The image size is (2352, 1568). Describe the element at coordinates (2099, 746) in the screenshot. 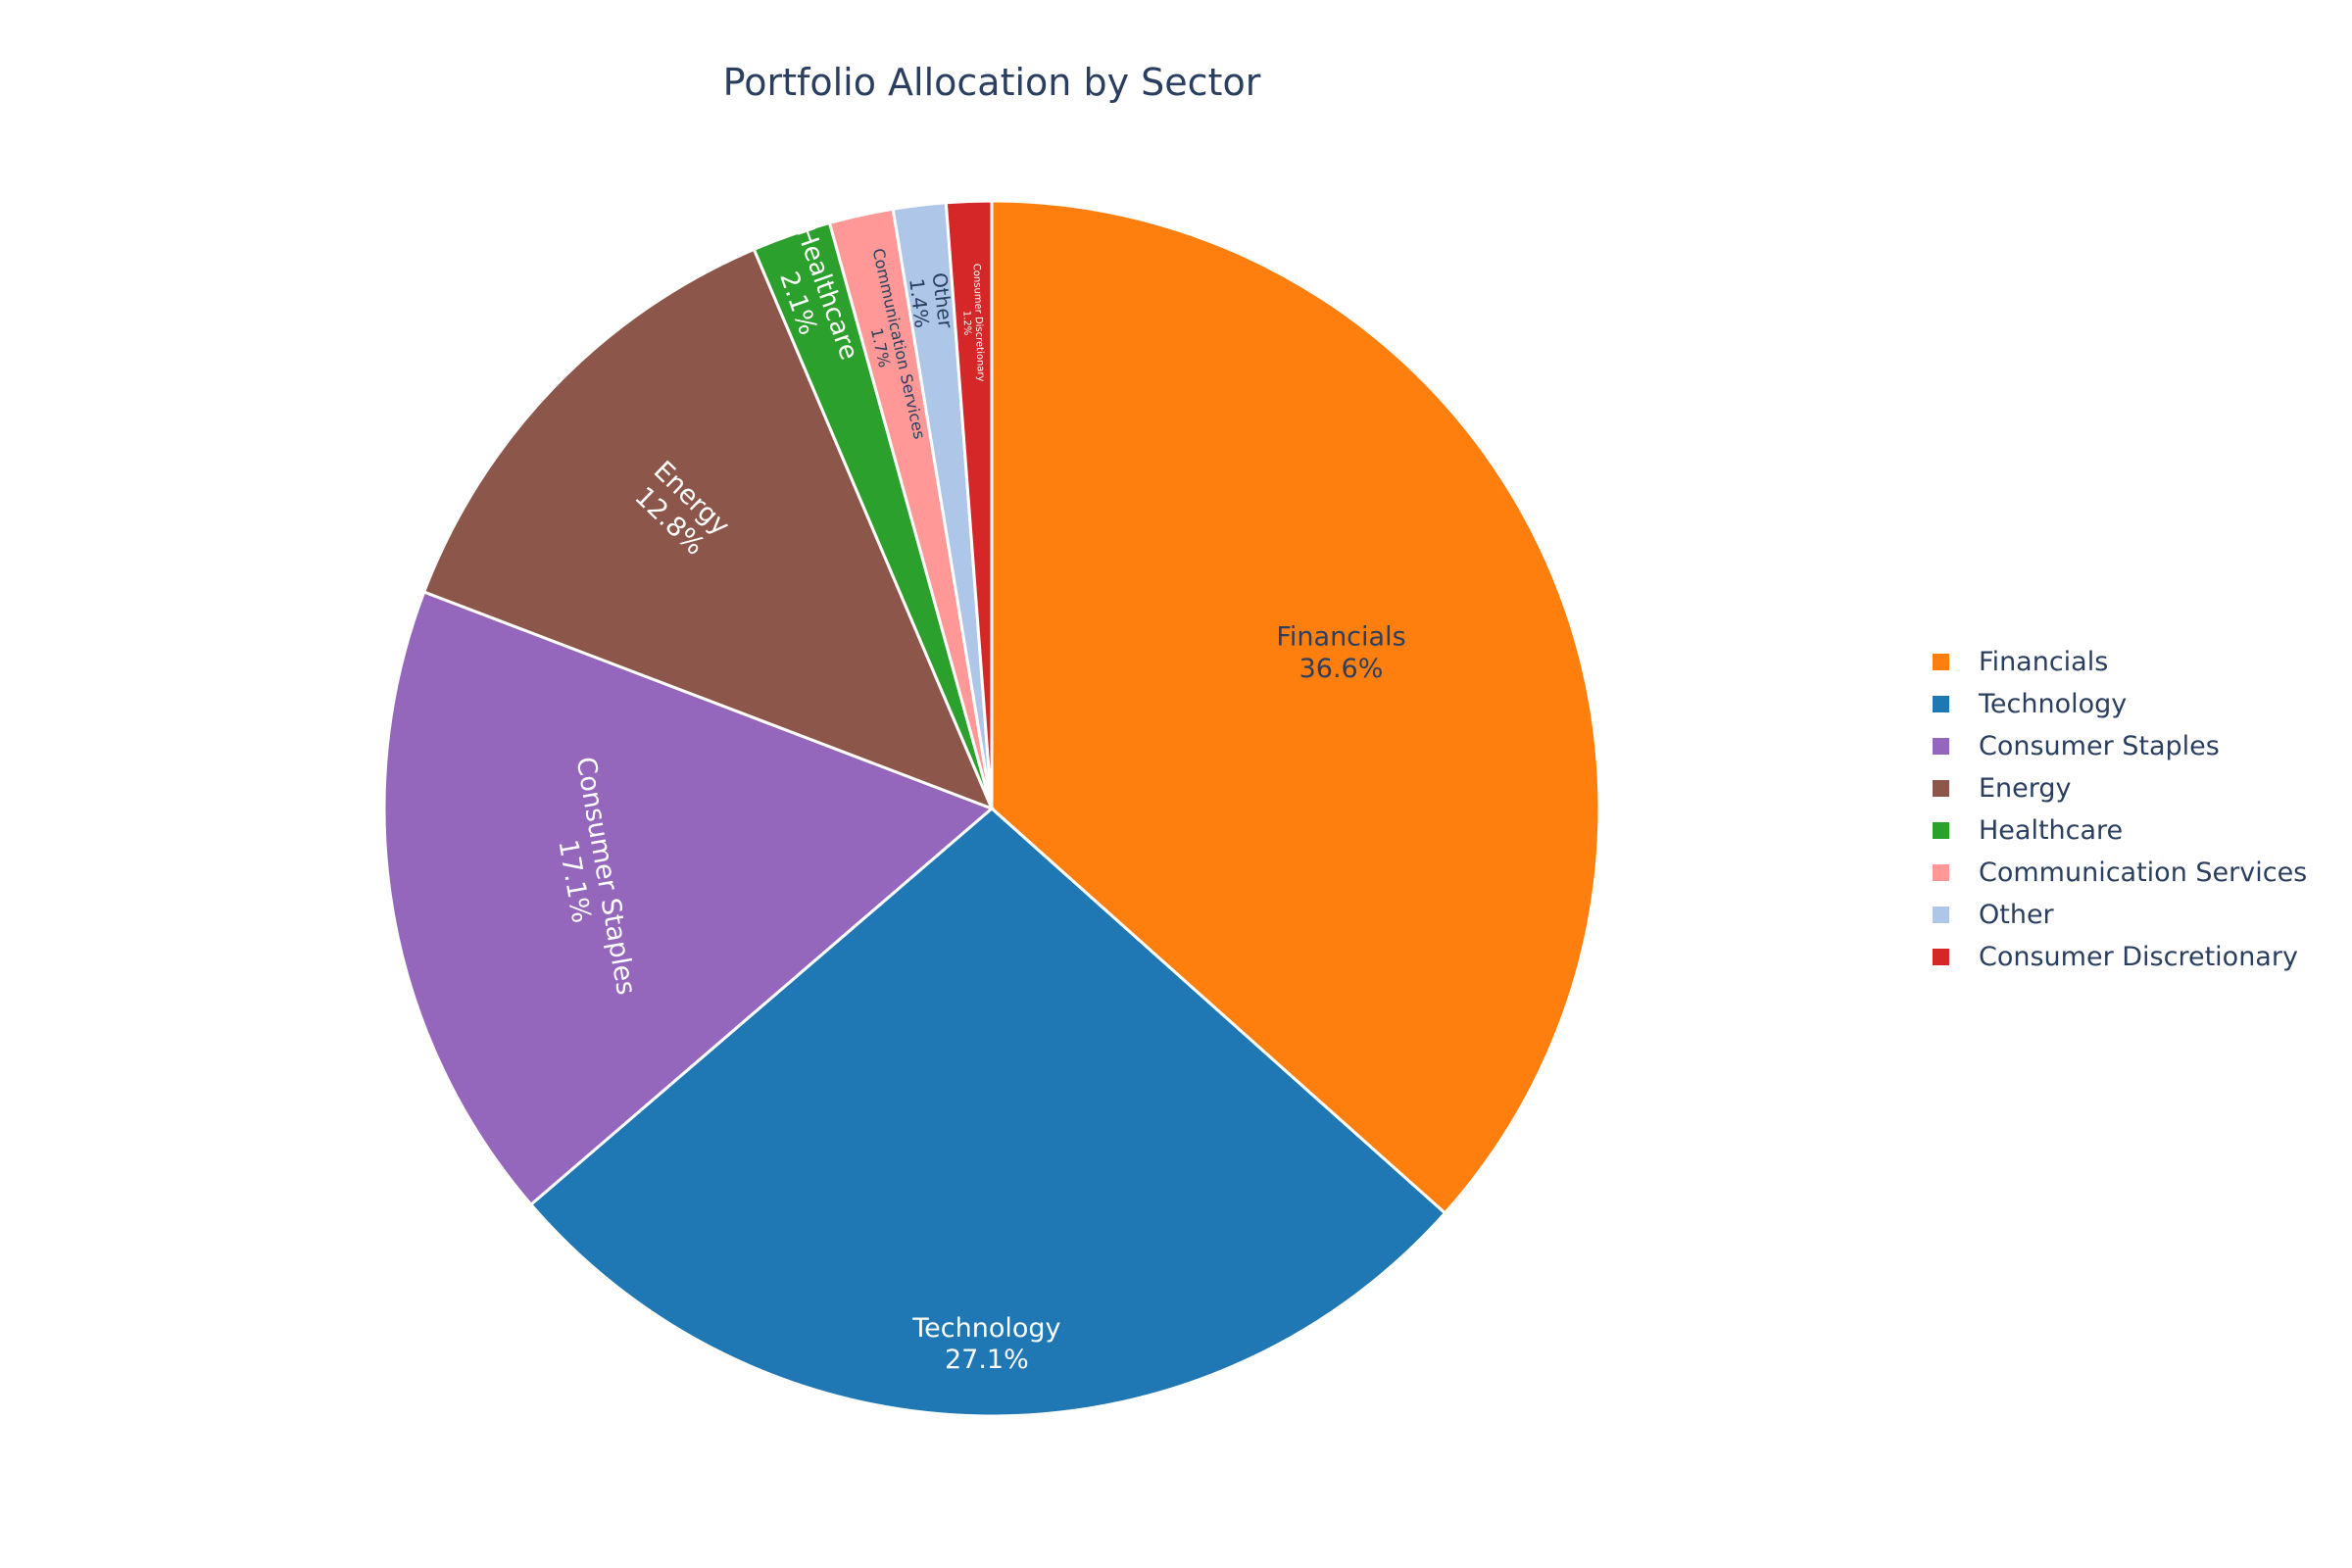

I see `legend-label: Consumer Staples` at that location.